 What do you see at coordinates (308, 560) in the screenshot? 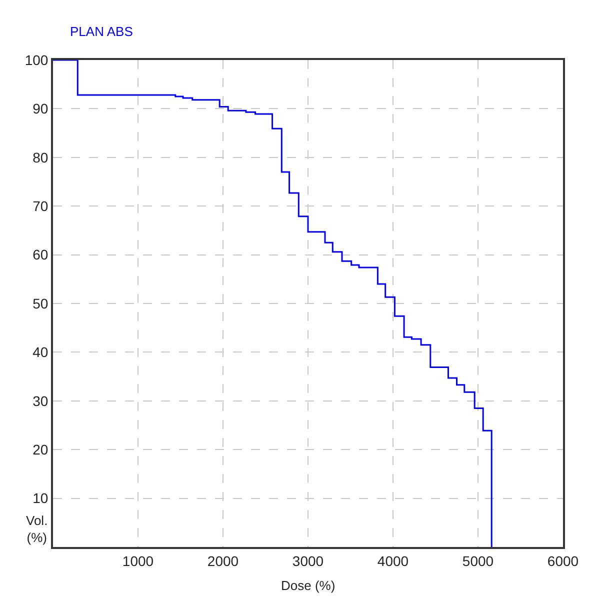
I see `x-tick-label: 3000` at bounding box center [308, 560].